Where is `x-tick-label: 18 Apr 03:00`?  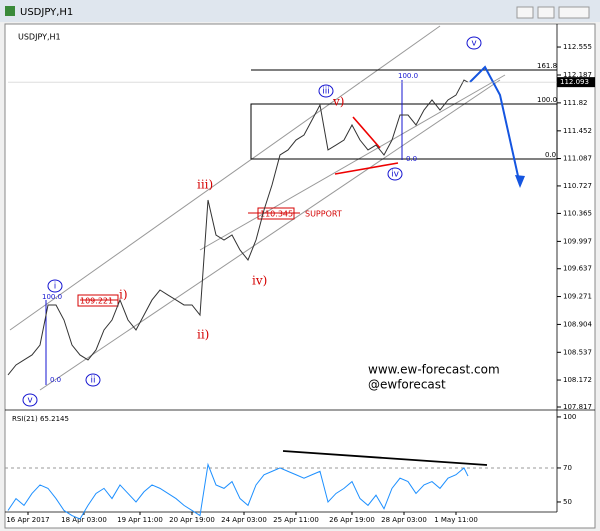 x-tick-label: 18 Apr 03:00 is located at coordinates (84, 520).